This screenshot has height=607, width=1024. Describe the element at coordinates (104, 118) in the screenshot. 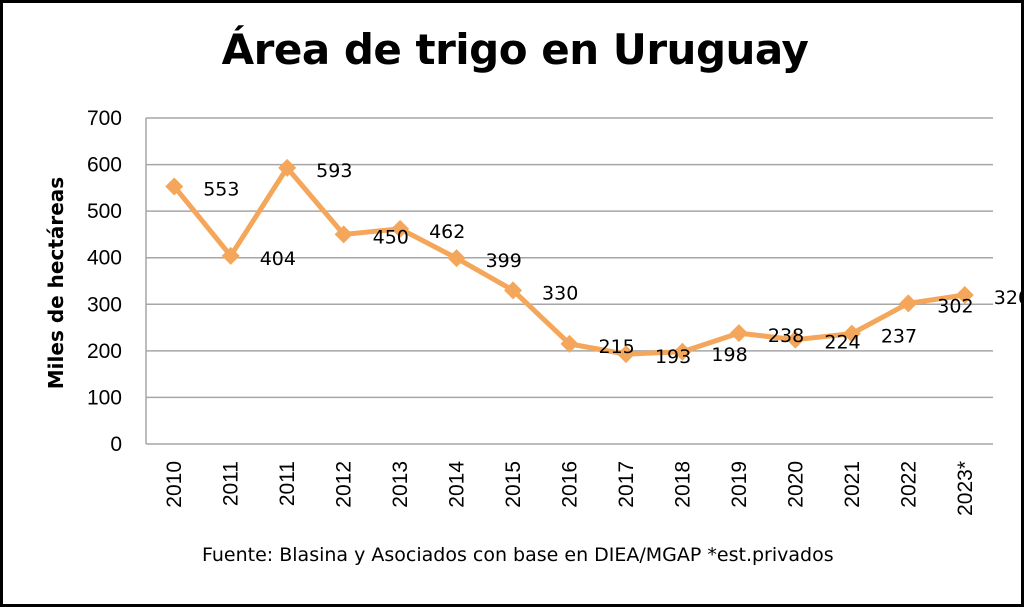

I see `y-tick-label: 700` at that location.